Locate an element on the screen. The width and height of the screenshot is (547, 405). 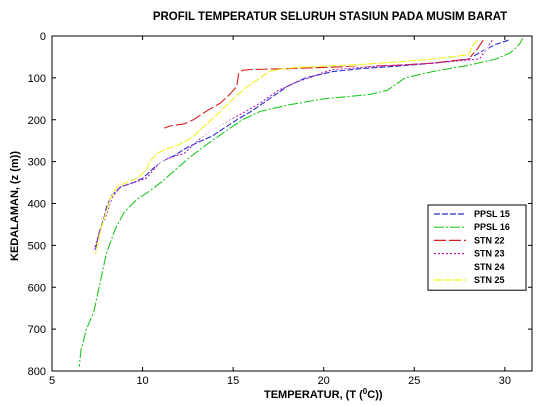
y-tick-label: 500 is located at coordinates (37, 246).